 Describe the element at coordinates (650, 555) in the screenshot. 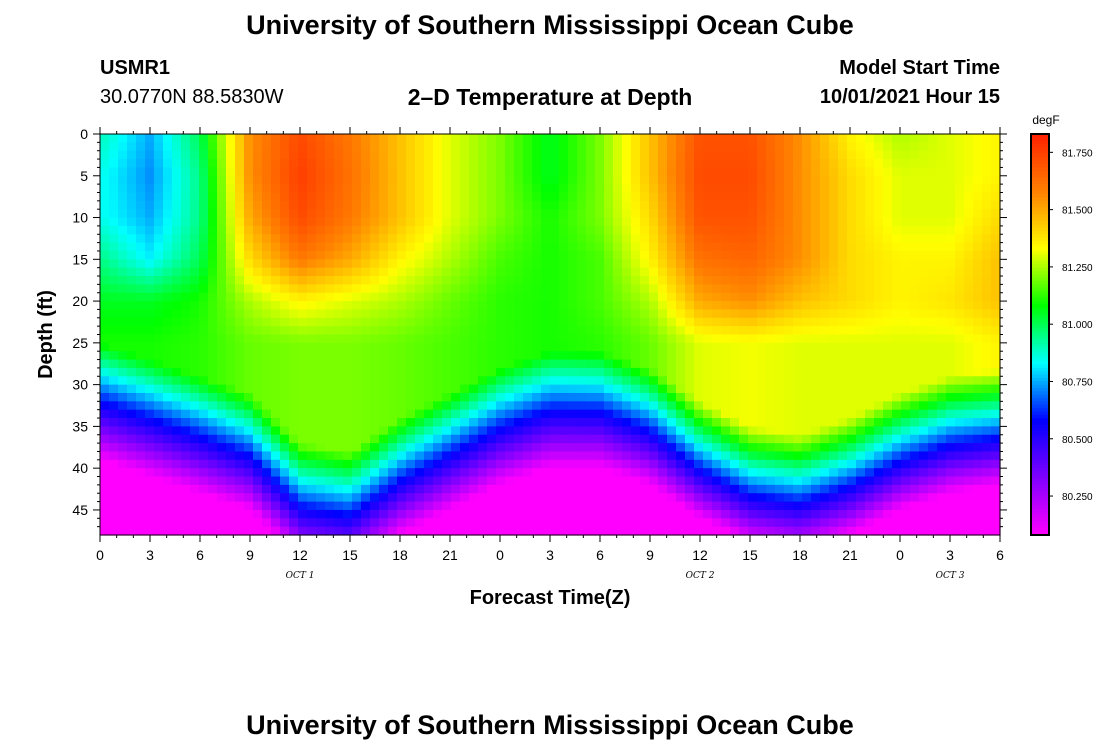

I see `x-tick-label: 9` at that location.